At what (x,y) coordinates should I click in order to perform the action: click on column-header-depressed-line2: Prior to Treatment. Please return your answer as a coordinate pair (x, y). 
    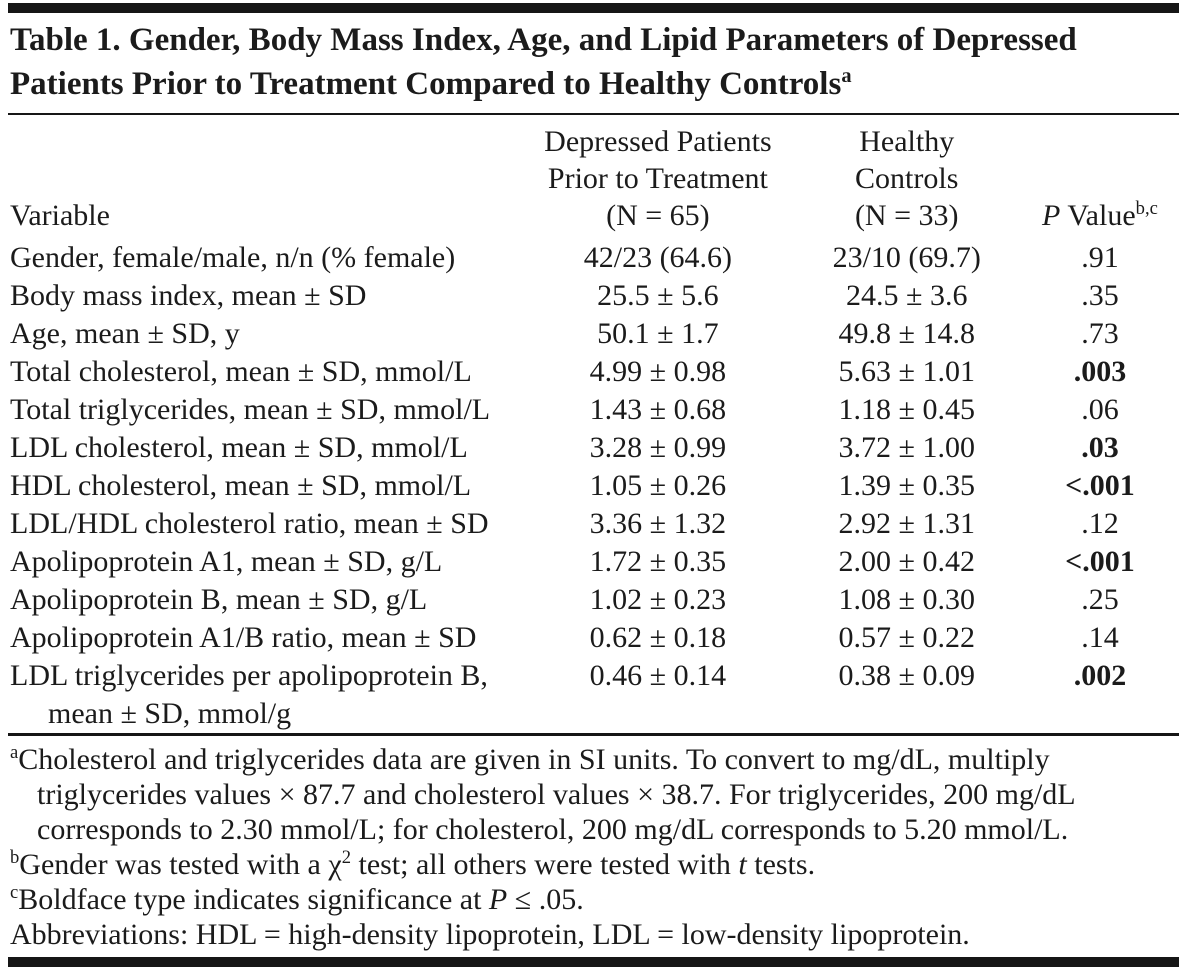
    Looking at the image, I should click on (657, 178).